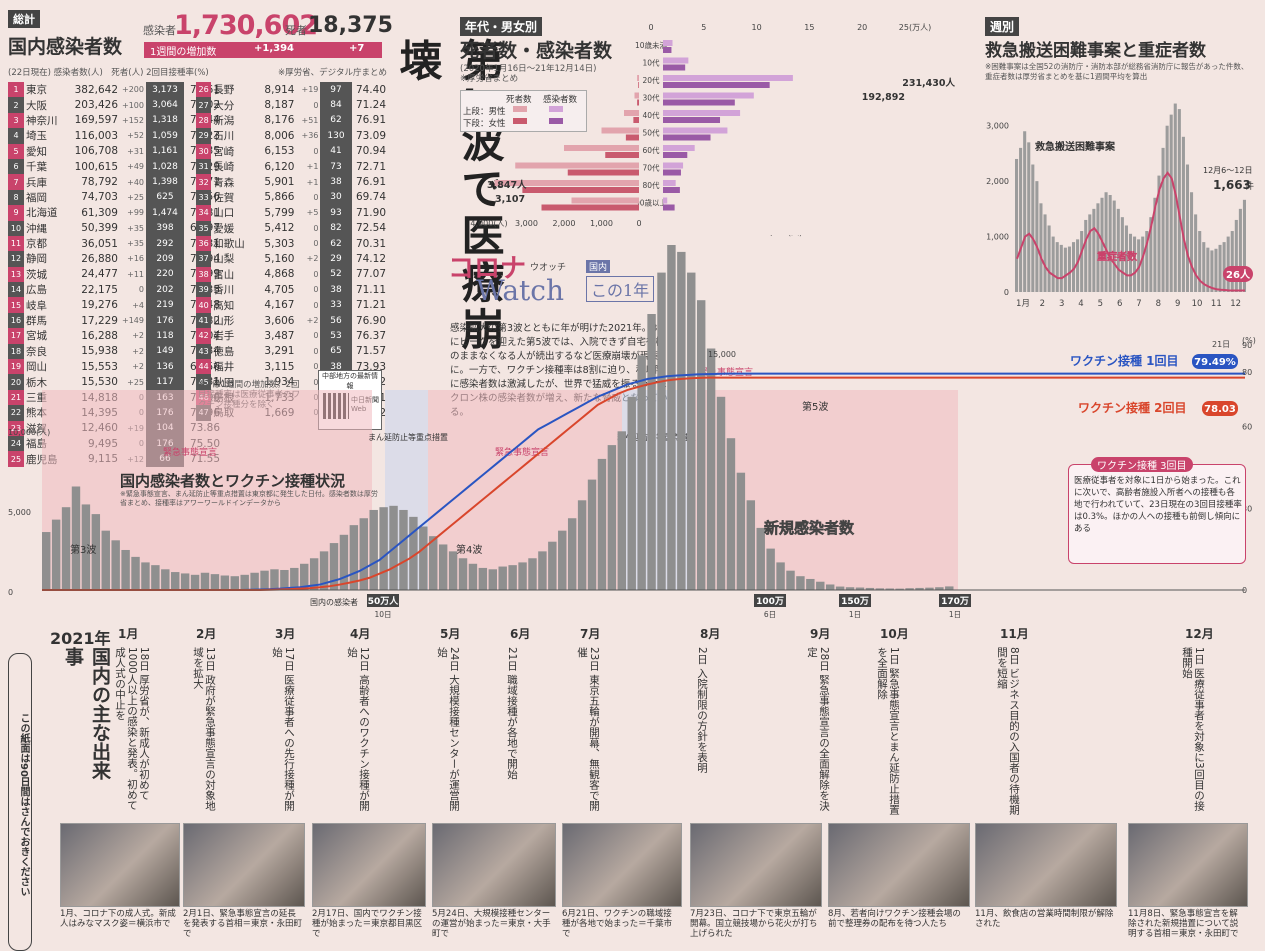  What do you see at coordinates (1183, 924) in the screenshot?
I see `event-photo-caption: 11月8日、緊急事態宣言を解除された新規措置について説明する首相＝東京・永田町で` at bounding box center [1183, 924].